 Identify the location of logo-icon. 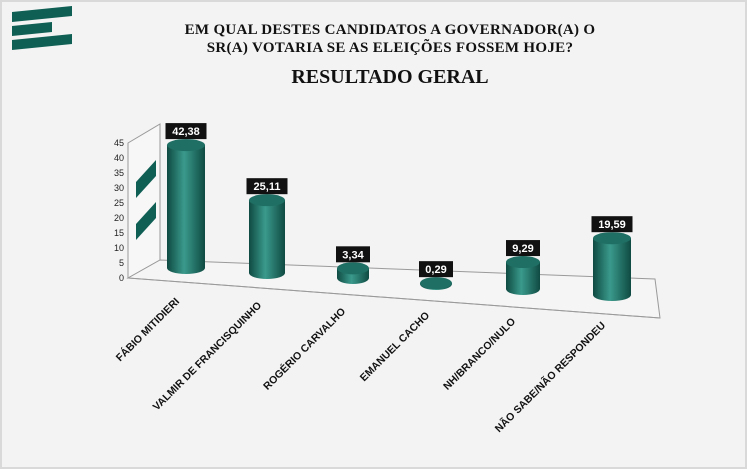
(42, 28).